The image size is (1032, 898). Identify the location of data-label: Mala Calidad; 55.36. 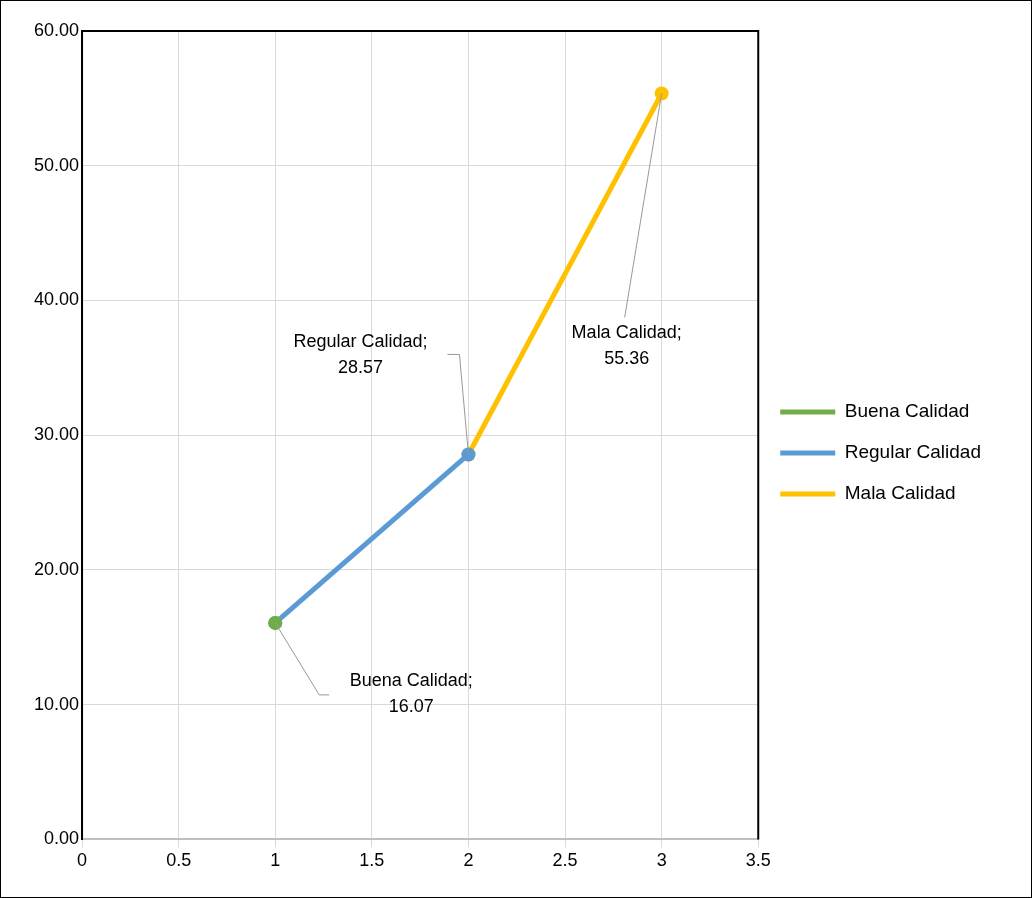
(626, 345).